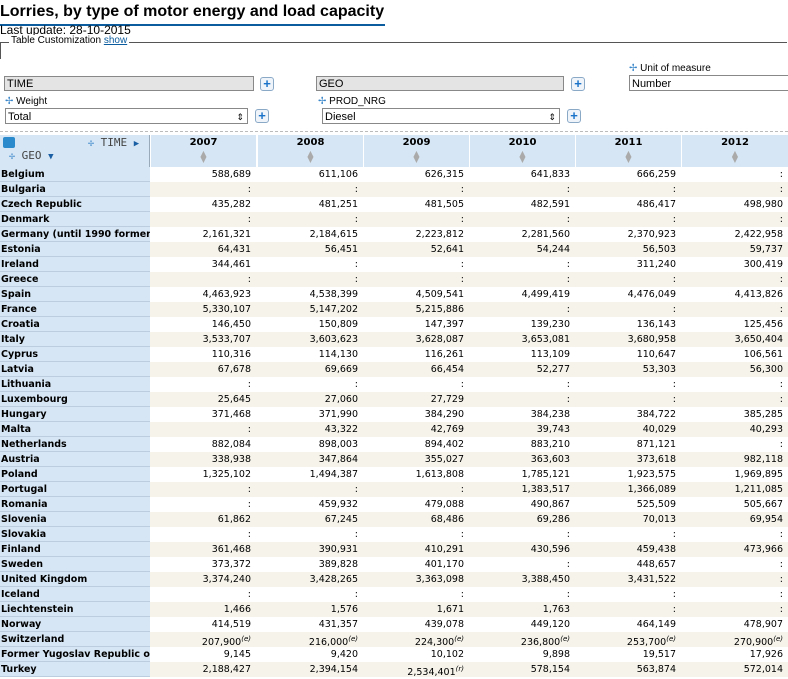 This screenshot has height=679, width=788. I want to click on geo-axis-header: ✢ GEO ▼, so click(31, 155).